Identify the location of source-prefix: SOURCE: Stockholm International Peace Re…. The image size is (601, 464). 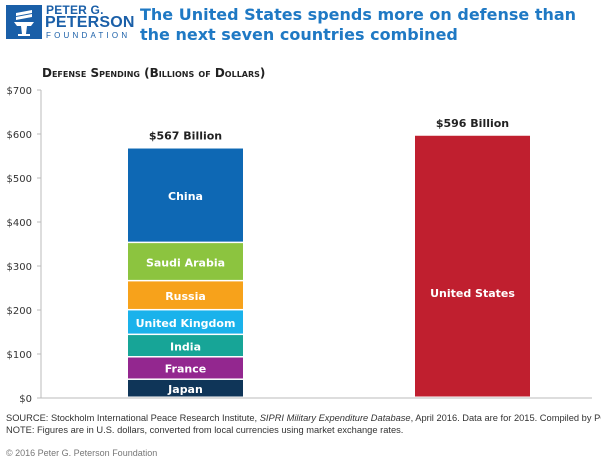
(133, 418).